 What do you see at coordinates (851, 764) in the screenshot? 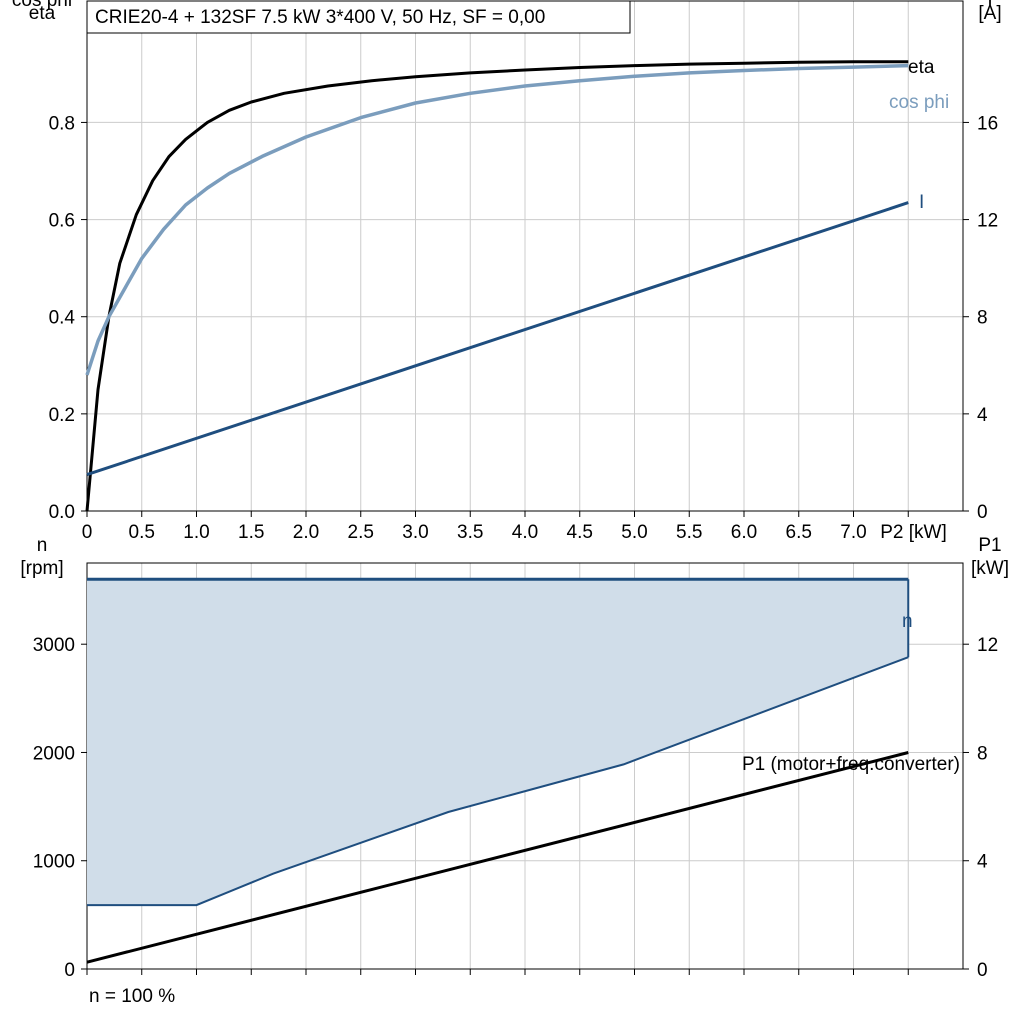
I see `series-label-p1: P1 (motor+freq.converter)` at bounding box center [851, 764].